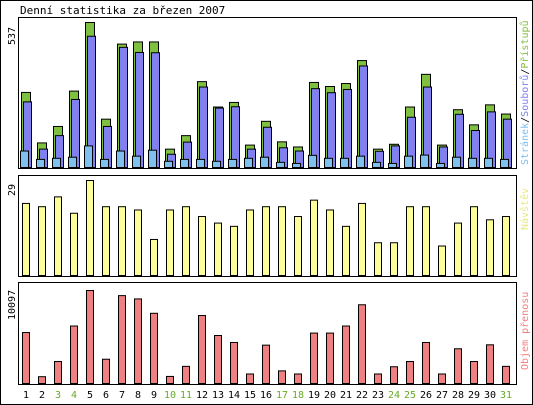 The width and height of the screenshot is (533, 405). Describe the element at coordinates (12, 190) in the screenshot. I see `panel-middle-ymax-label: 29` at that location.